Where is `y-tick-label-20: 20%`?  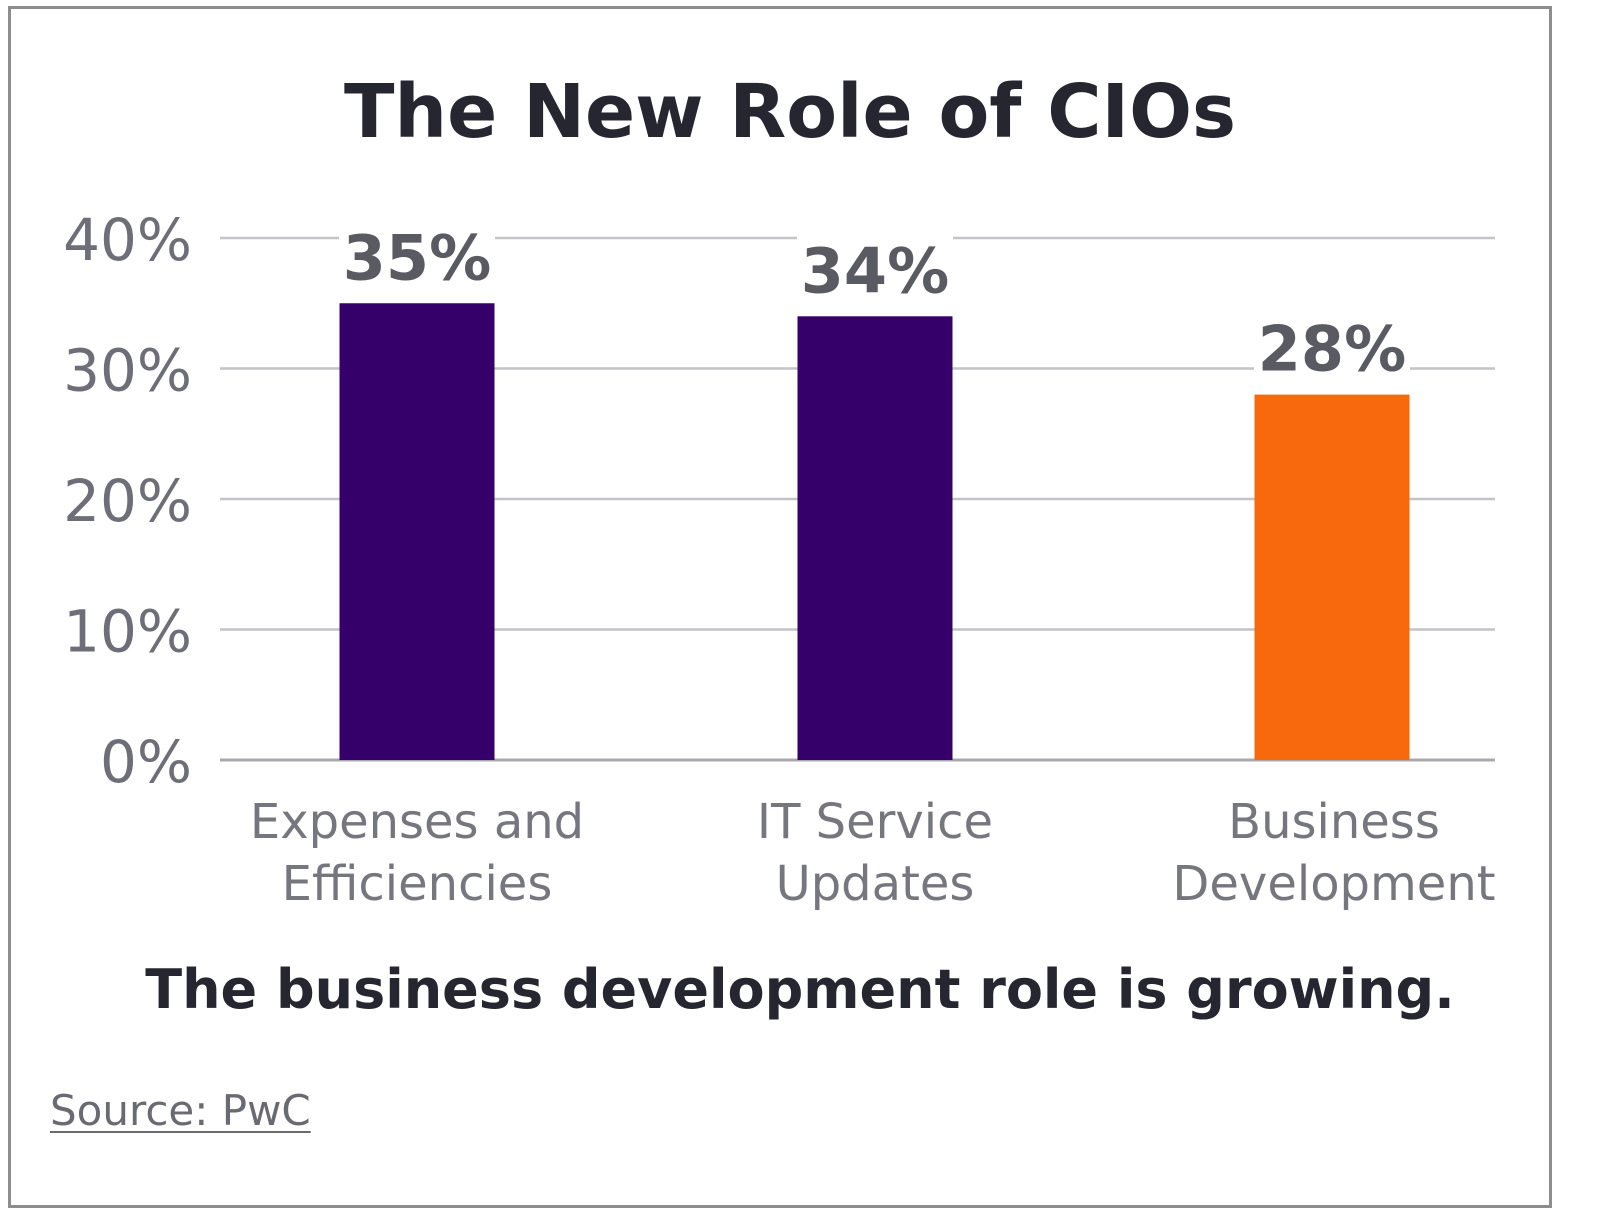 y-tick-label-20: 20% is located at coordinates (127, 501).